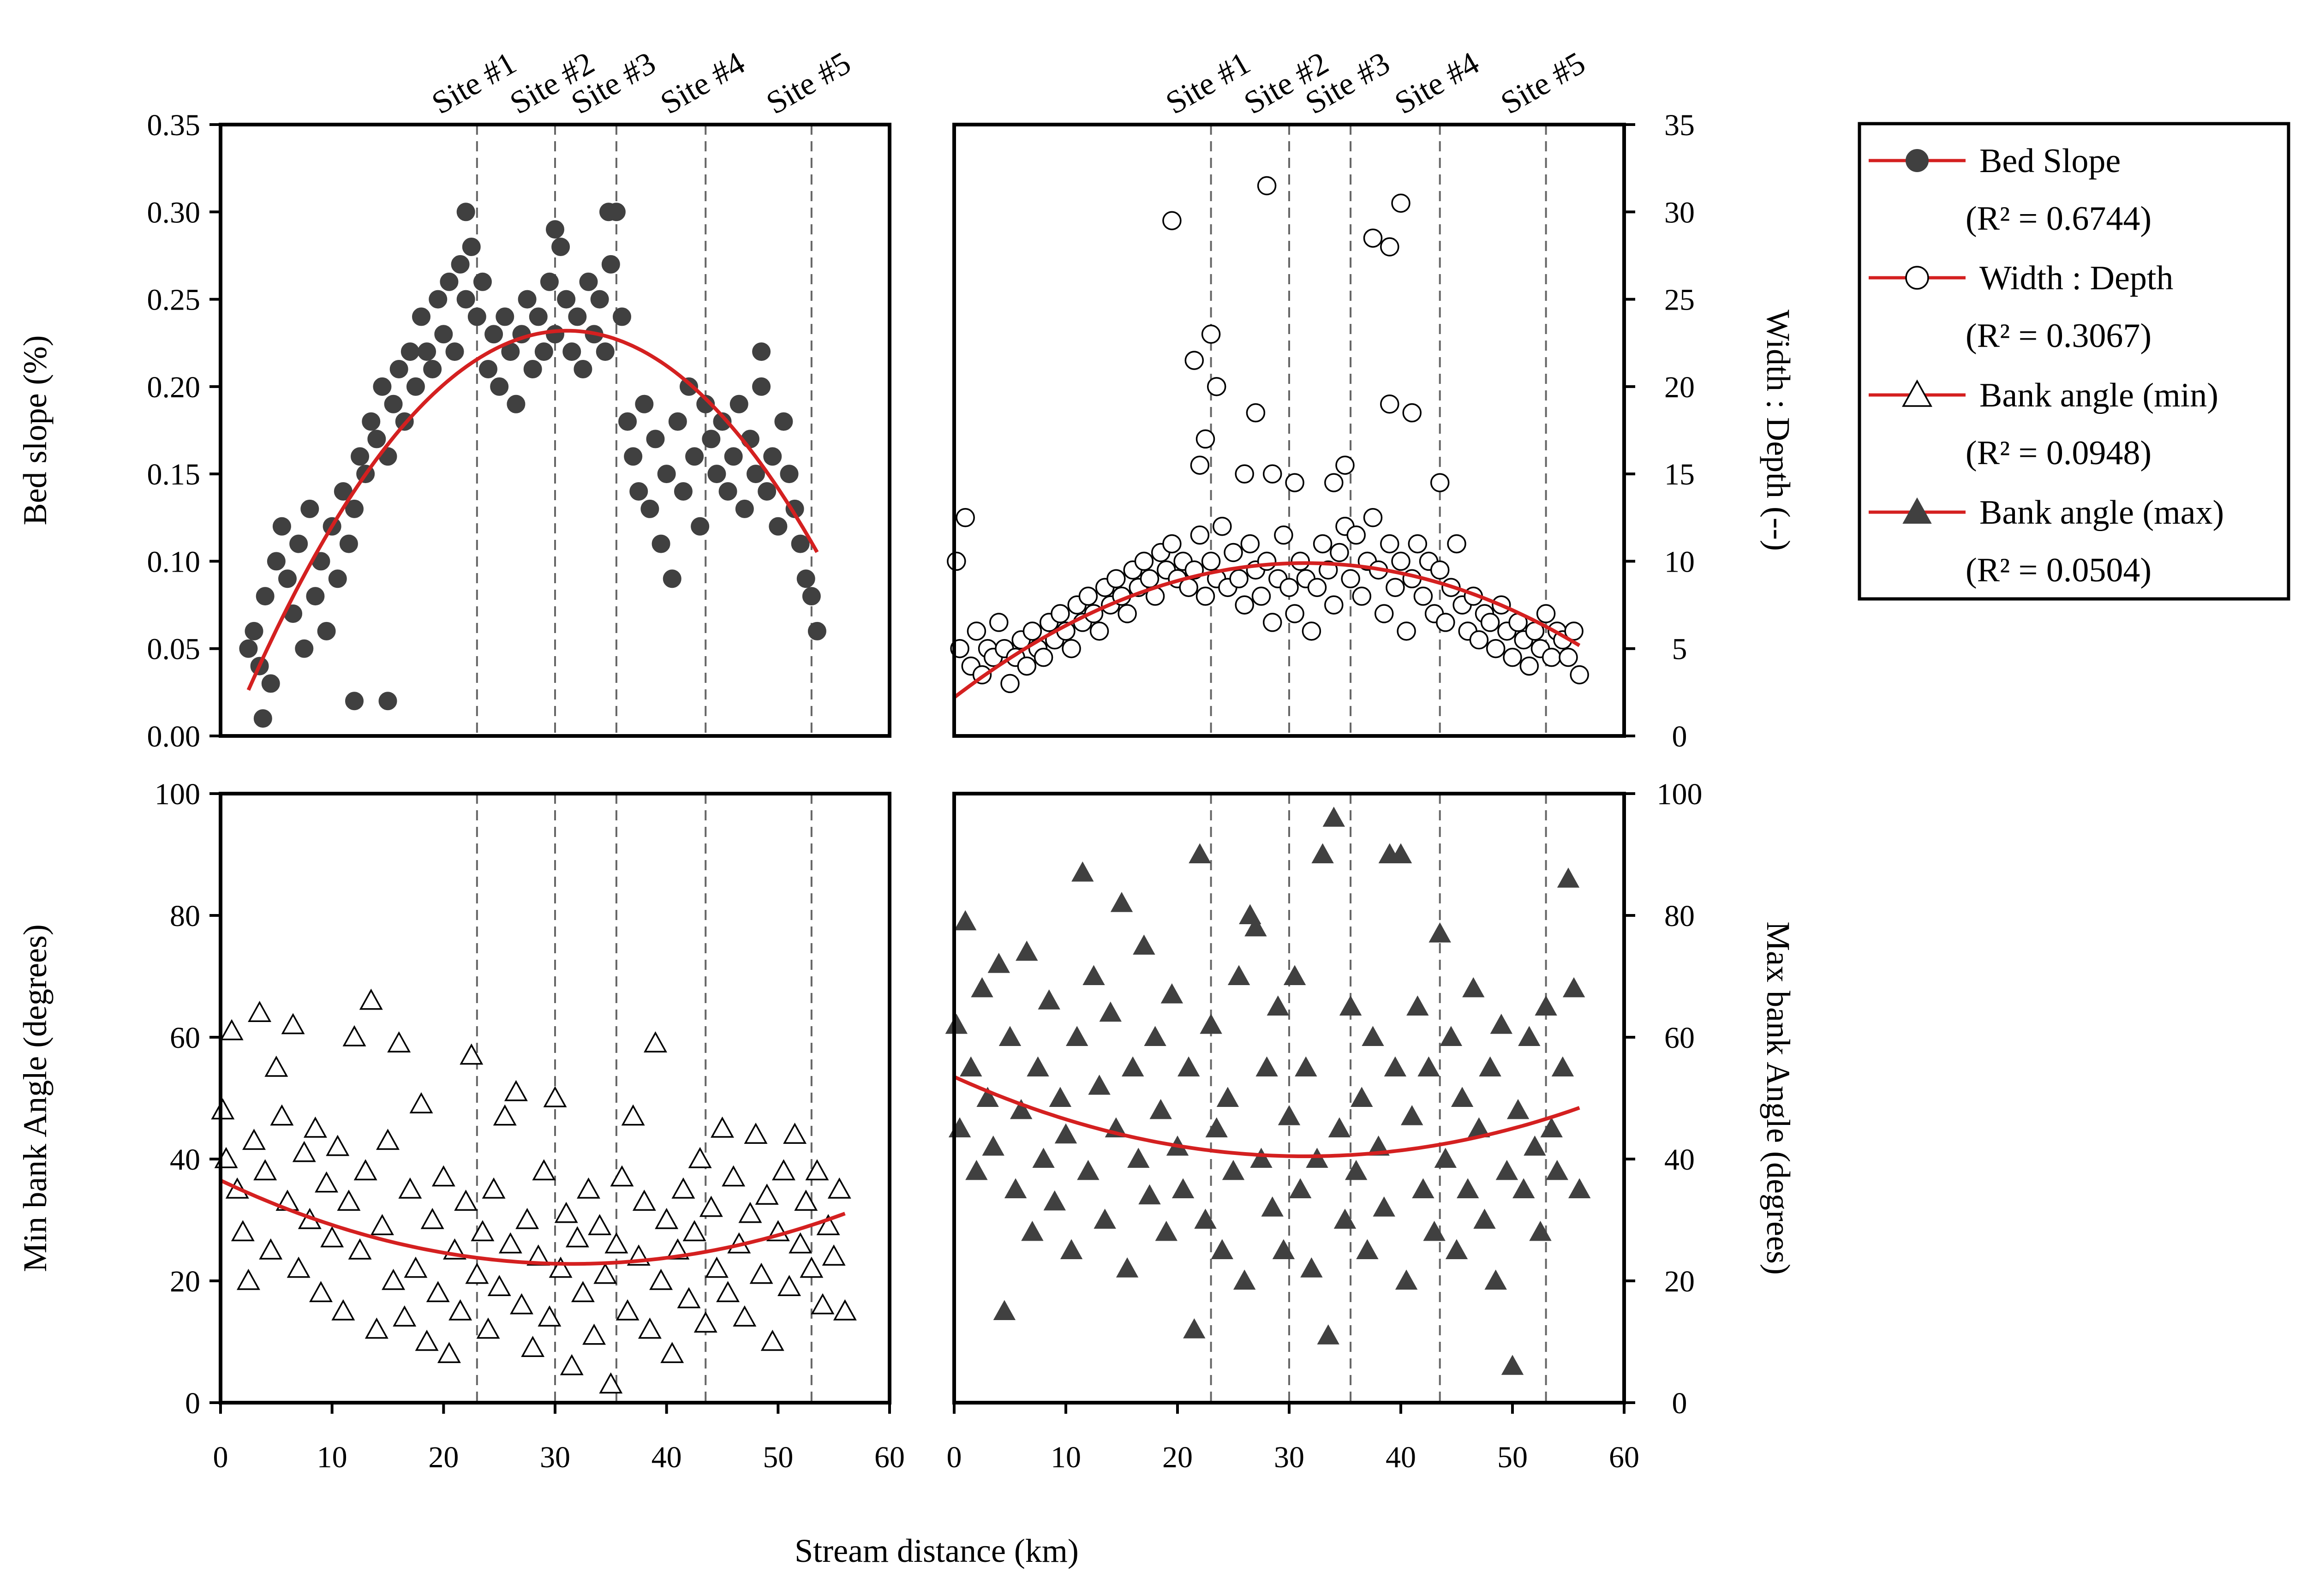 The image size is (2307, 1596). I want to click on site-label-1: Site #1, so click(474, 83).